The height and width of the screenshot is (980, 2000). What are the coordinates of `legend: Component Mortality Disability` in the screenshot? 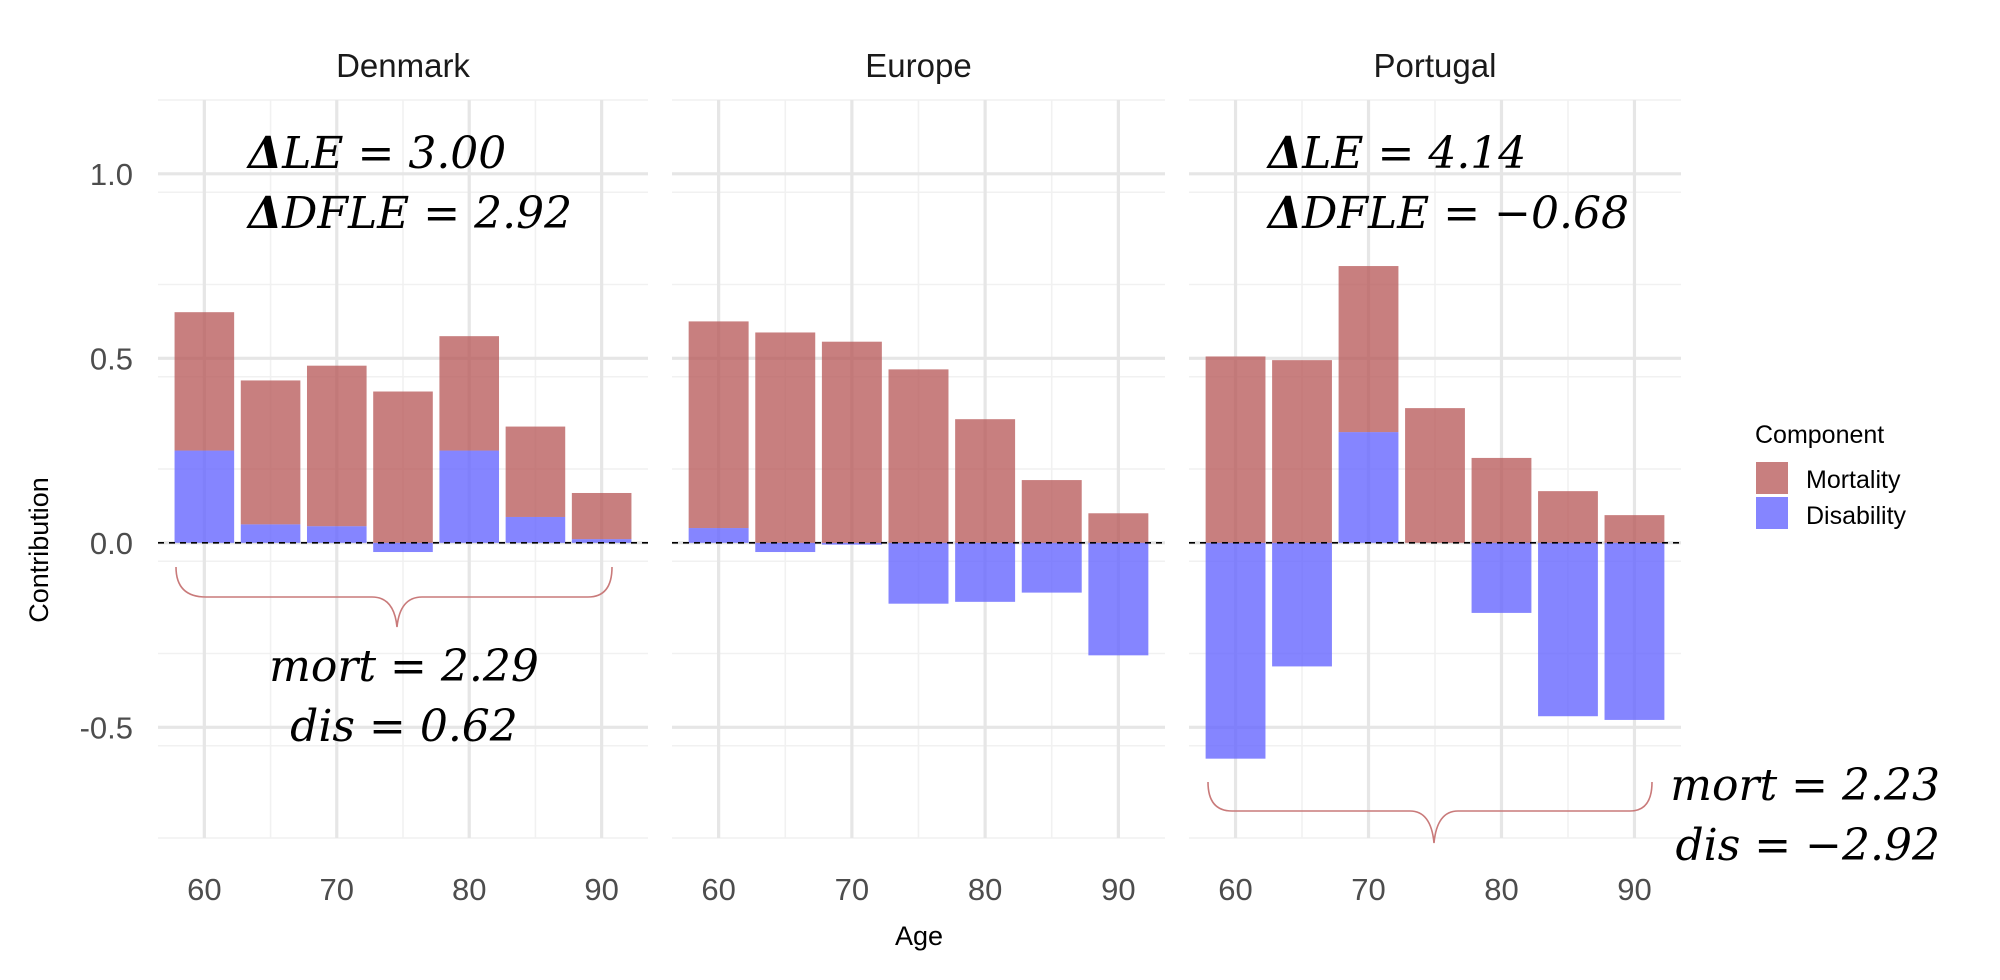 It's located at (1831, 475).